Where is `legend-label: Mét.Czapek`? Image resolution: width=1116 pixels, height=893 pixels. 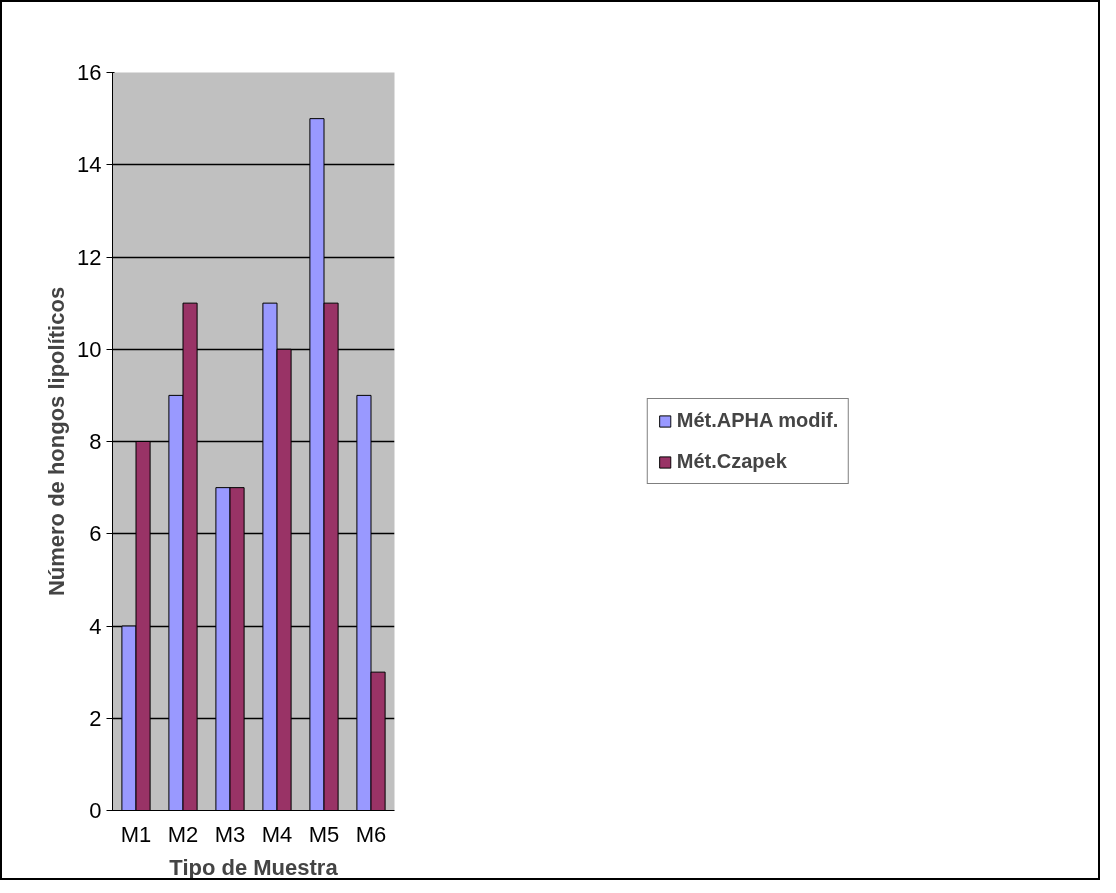
legend-label: Mét.Czapek is located at coordinates (731, 461).